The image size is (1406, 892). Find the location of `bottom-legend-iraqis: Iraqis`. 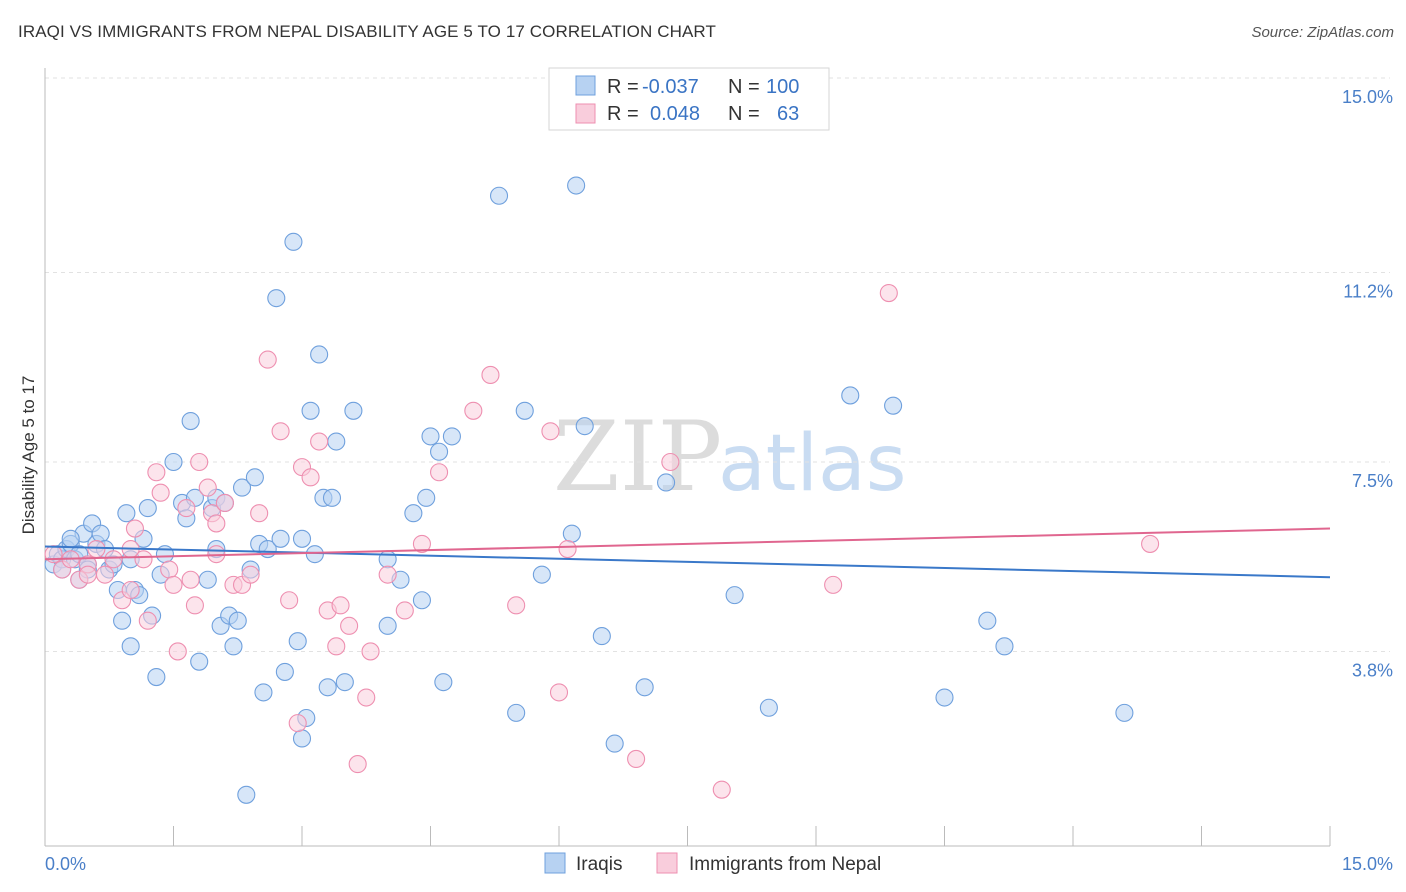

bottom-legend-iraqis: Iraqis is located at coordinates (599, 864).